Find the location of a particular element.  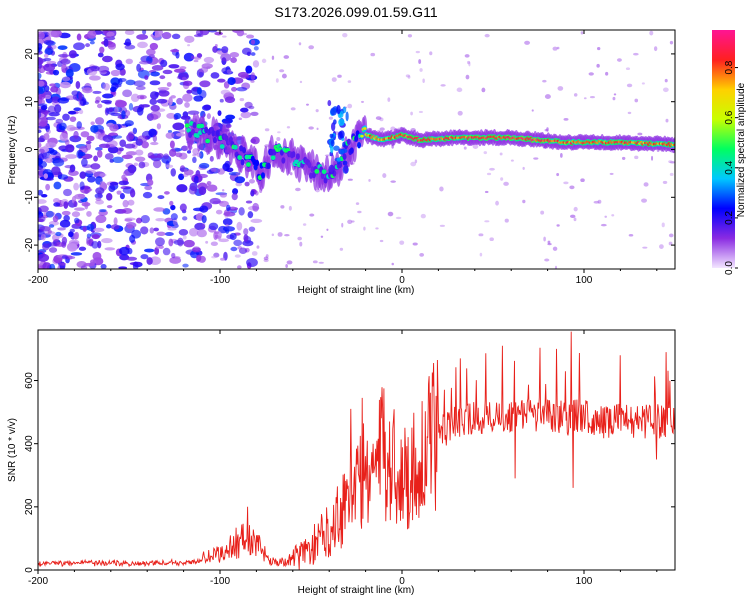

ridge-core is located at coordinates (222, 146).